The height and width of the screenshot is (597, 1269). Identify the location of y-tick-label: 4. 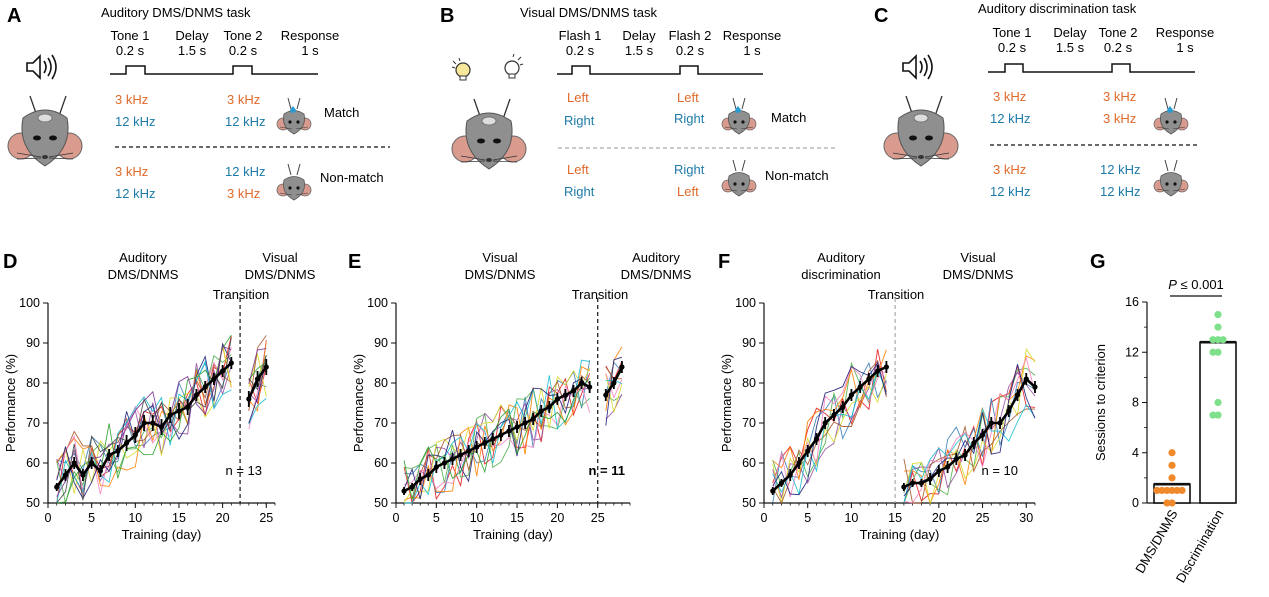
(1135, 453).